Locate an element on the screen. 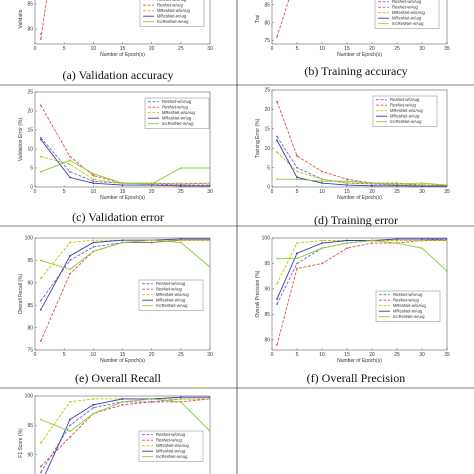 This screenshot has width=474, height=474. x-axis-label: Number of Epoch(s) is located at coordinates (122, 361).